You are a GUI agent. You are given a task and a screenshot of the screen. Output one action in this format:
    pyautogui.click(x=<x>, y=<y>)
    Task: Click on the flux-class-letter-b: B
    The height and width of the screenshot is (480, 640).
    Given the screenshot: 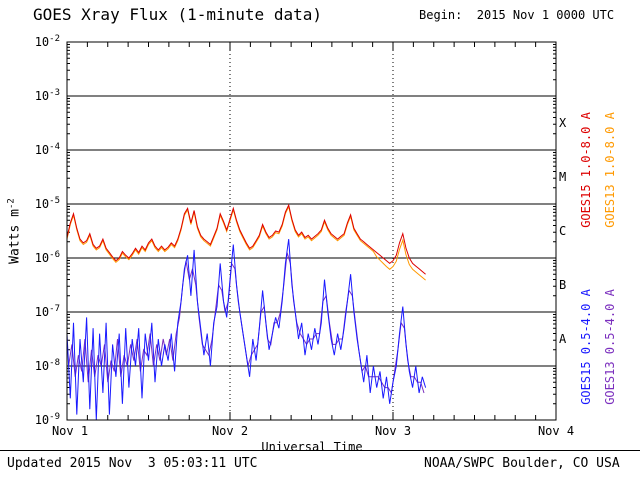 What is the action you would take?
    pyautogui.click(x=563, y=285)
    